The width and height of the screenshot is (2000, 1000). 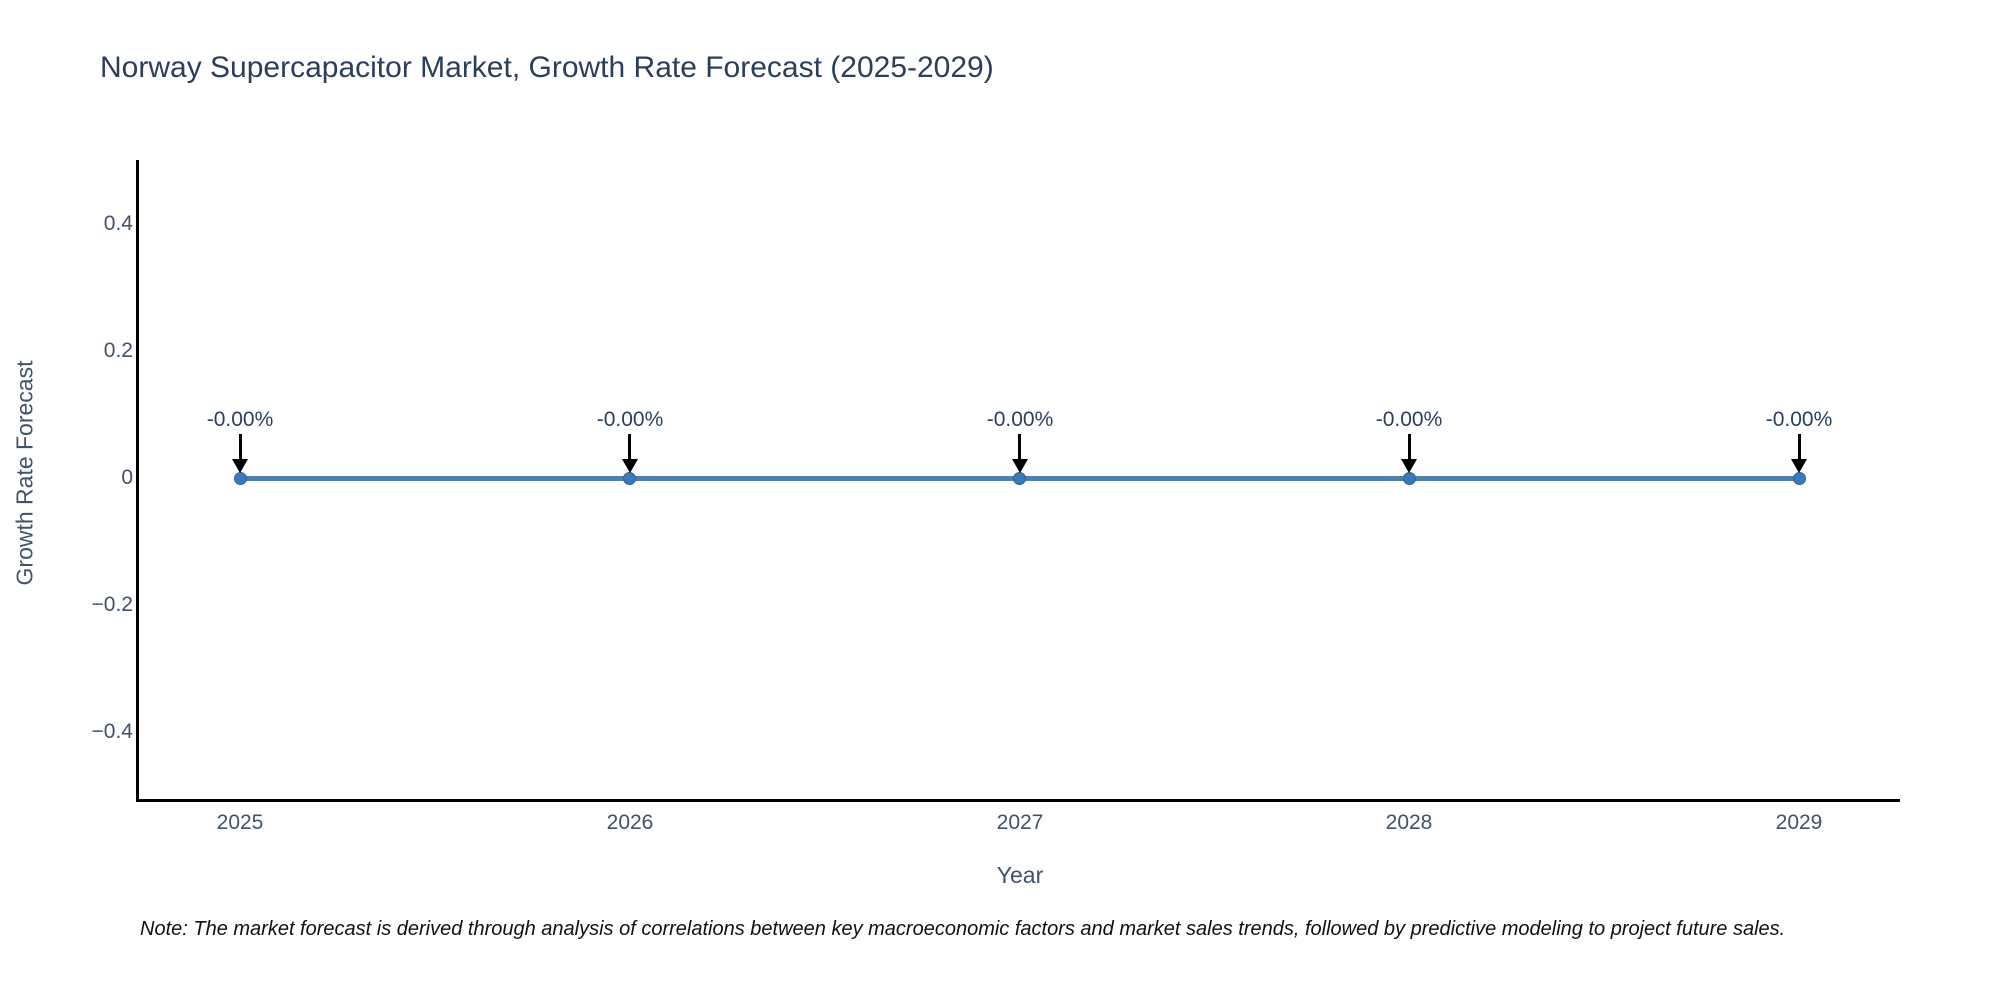 I want to click on y-axis-tick-label: −0.2, so click(x=112, y=604).